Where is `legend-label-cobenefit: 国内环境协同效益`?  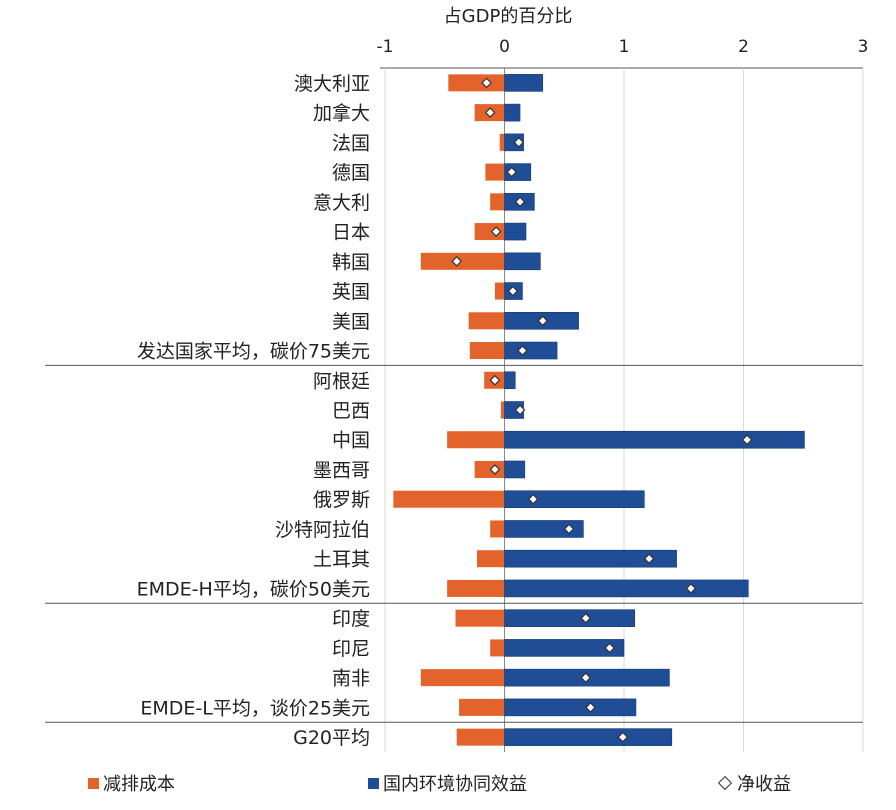
legend-label-cobenefit: 国内环境协同效益 is located at coordinates (455, 784).